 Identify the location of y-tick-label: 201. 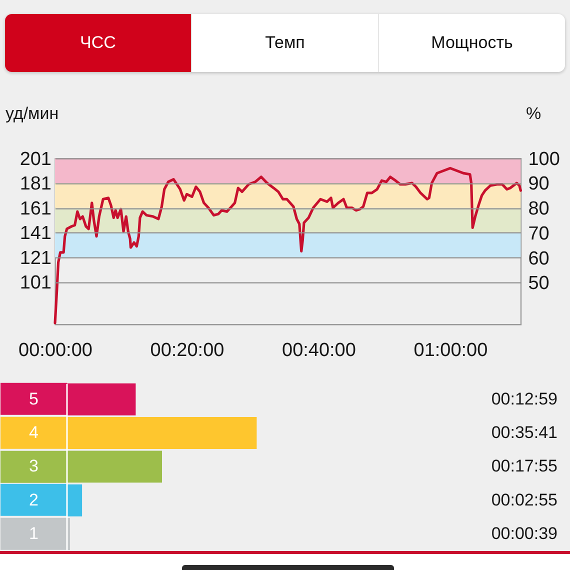
(36, 159).